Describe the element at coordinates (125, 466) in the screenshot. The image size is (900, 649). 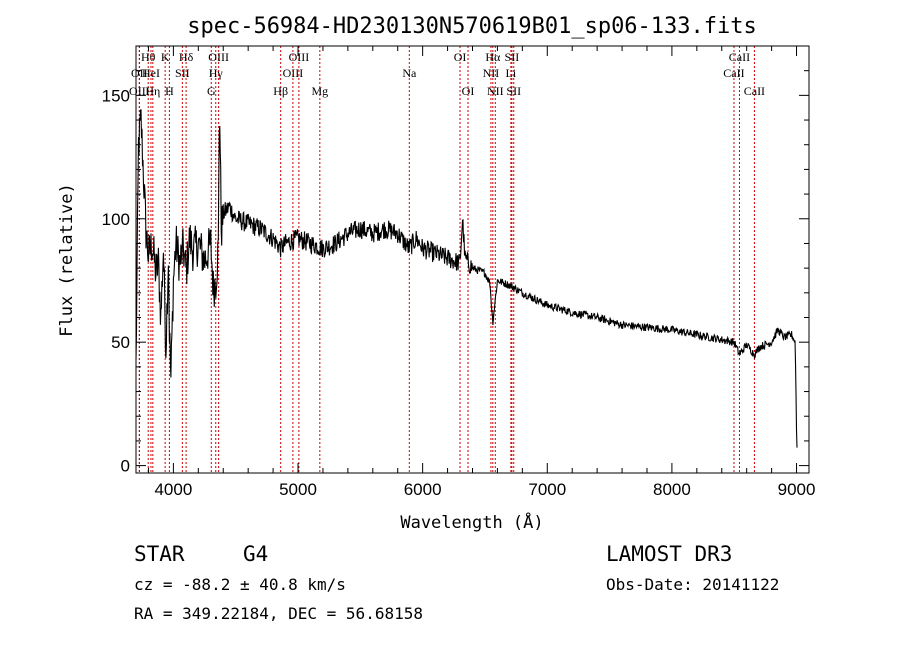
I see `y-tick-label: 0` at that location.